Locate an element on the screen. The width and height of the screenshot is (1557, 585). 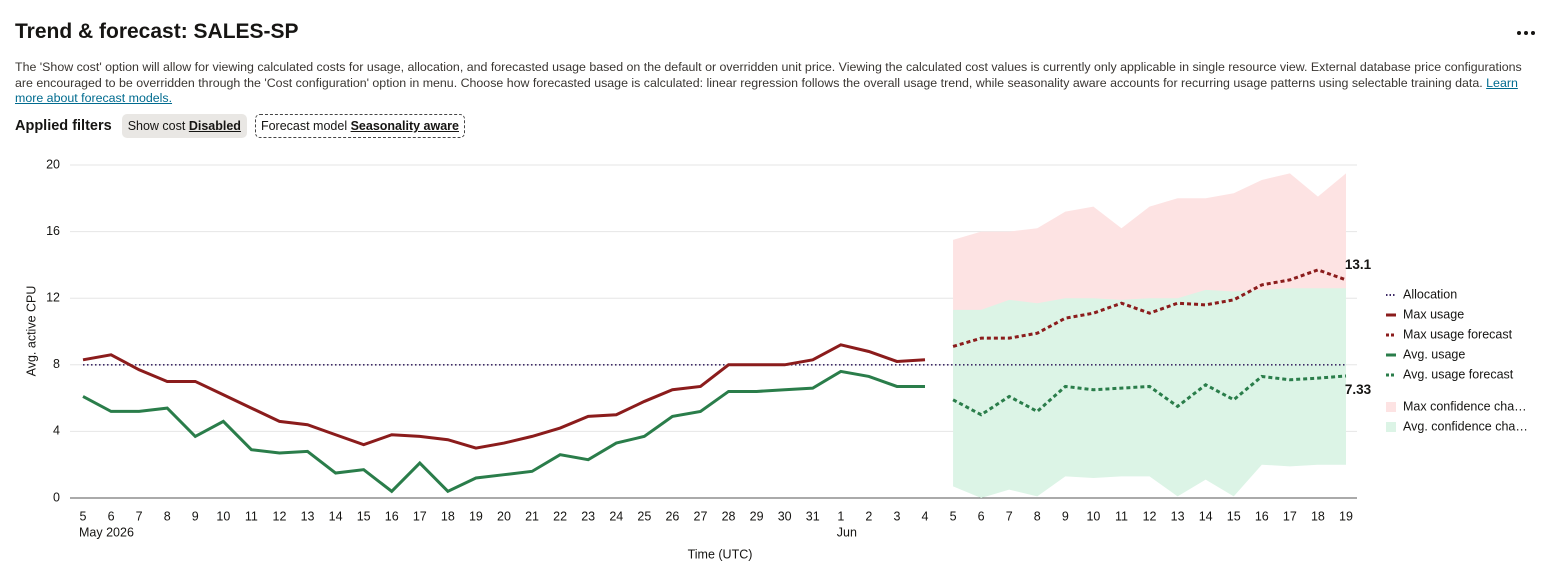
x-tick-label: 21 is located at coordinates (532, 516).